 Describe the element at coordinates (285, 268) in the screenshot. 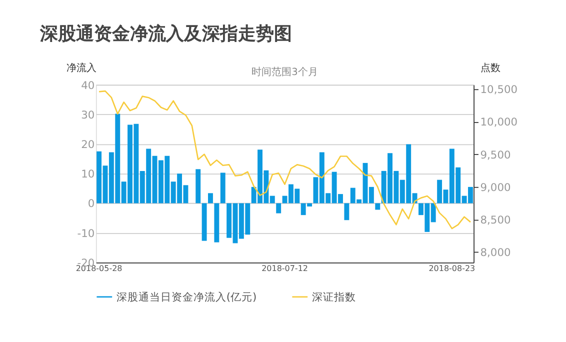

I see `x-tick-label: 2018-07-12` at that location.